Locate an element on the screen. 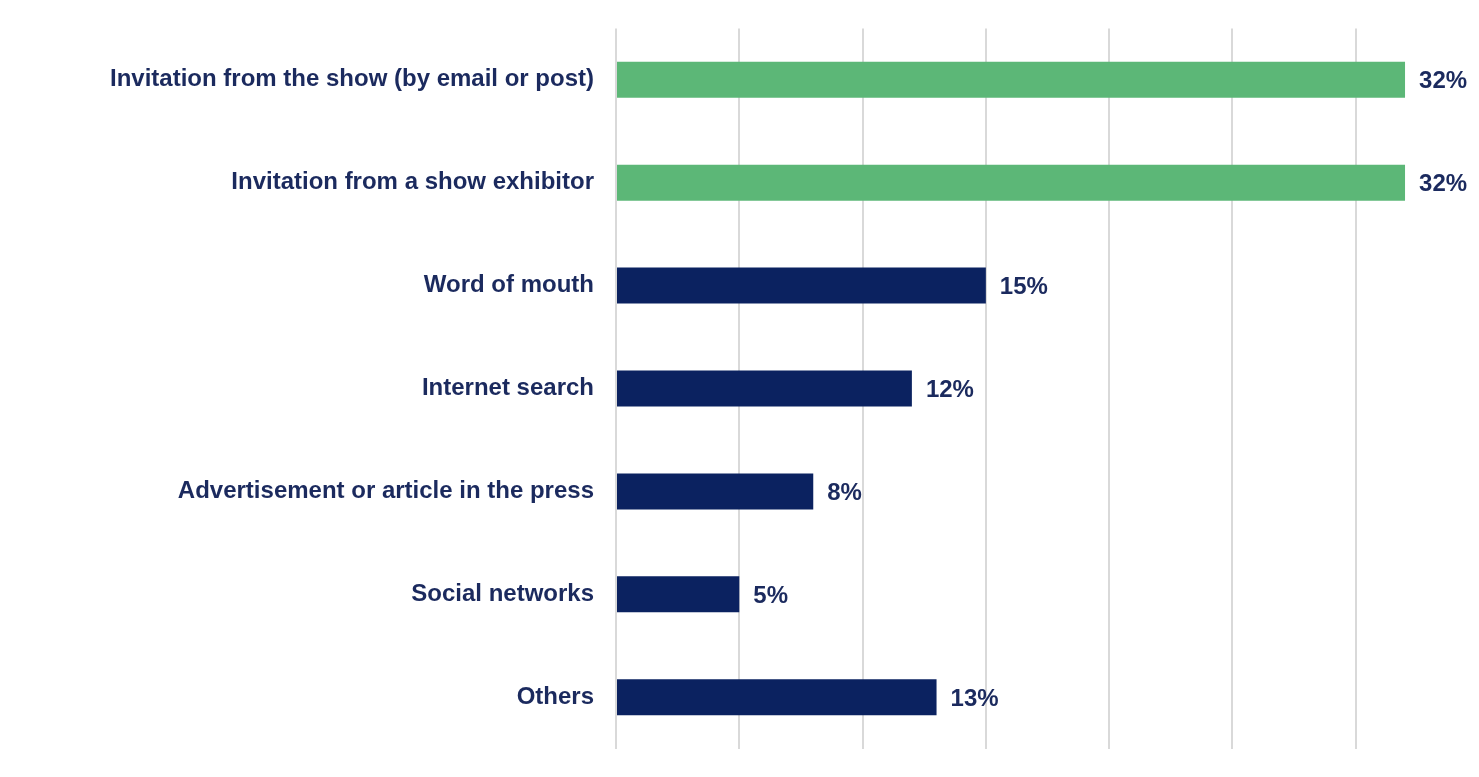 The image size is (1479, 777). y-tick-label: Invitation from a show exhibitor is located at coordinates (412, 181).